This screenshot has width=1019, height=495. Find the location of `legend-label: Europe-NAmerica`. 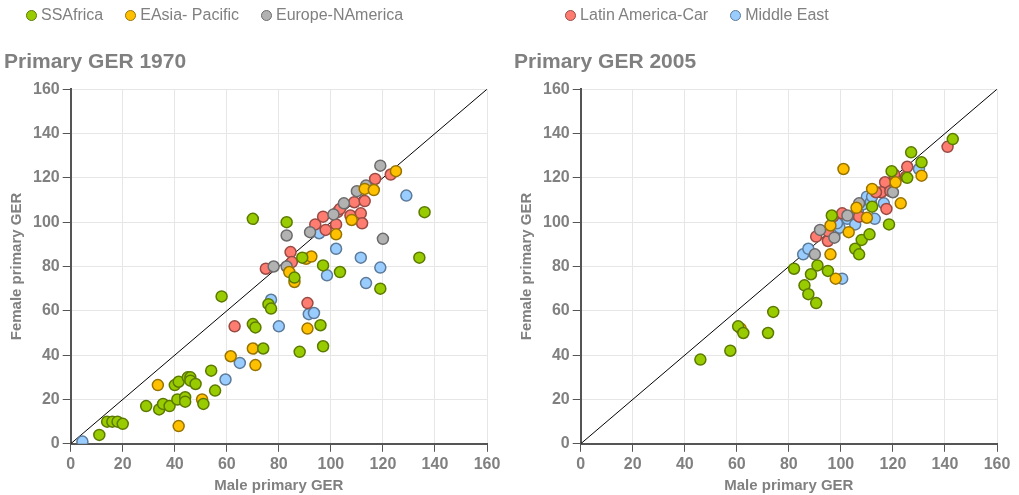

legend-label: Europe-NAmerica is located at coordinates (339, 15).